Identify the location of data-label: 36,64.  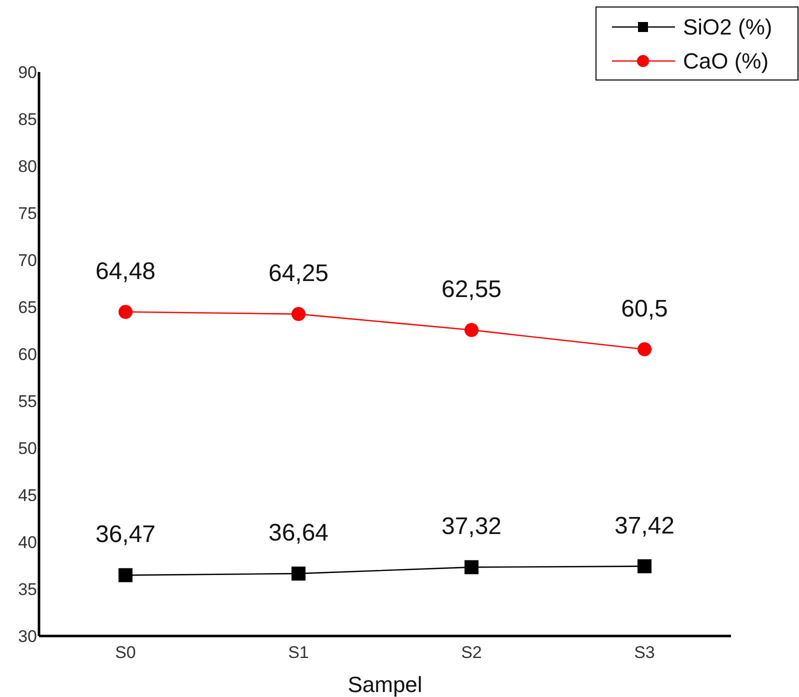
(298, 533).